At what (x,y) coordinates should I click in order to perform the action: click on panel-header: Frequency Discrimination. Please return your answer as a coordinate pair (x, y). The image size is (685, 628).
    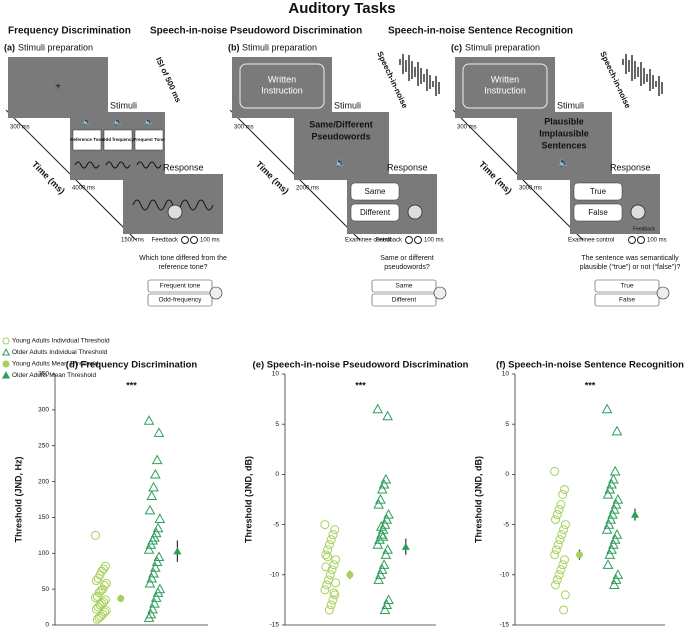
    Looking at the image, I should click on (69, 31).